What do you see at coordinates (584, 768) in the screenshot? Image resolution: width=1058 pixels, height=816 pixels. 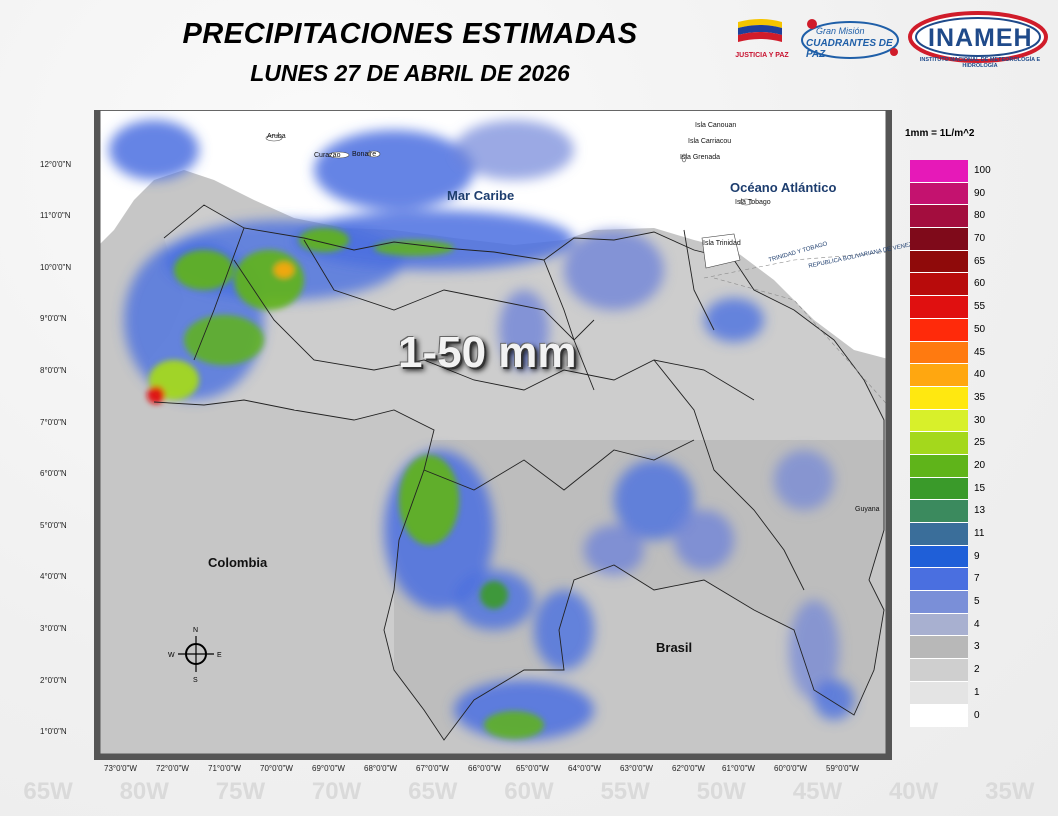 I see `lon-label-64: 64°0'0"W` at bounding box center [584, 768].